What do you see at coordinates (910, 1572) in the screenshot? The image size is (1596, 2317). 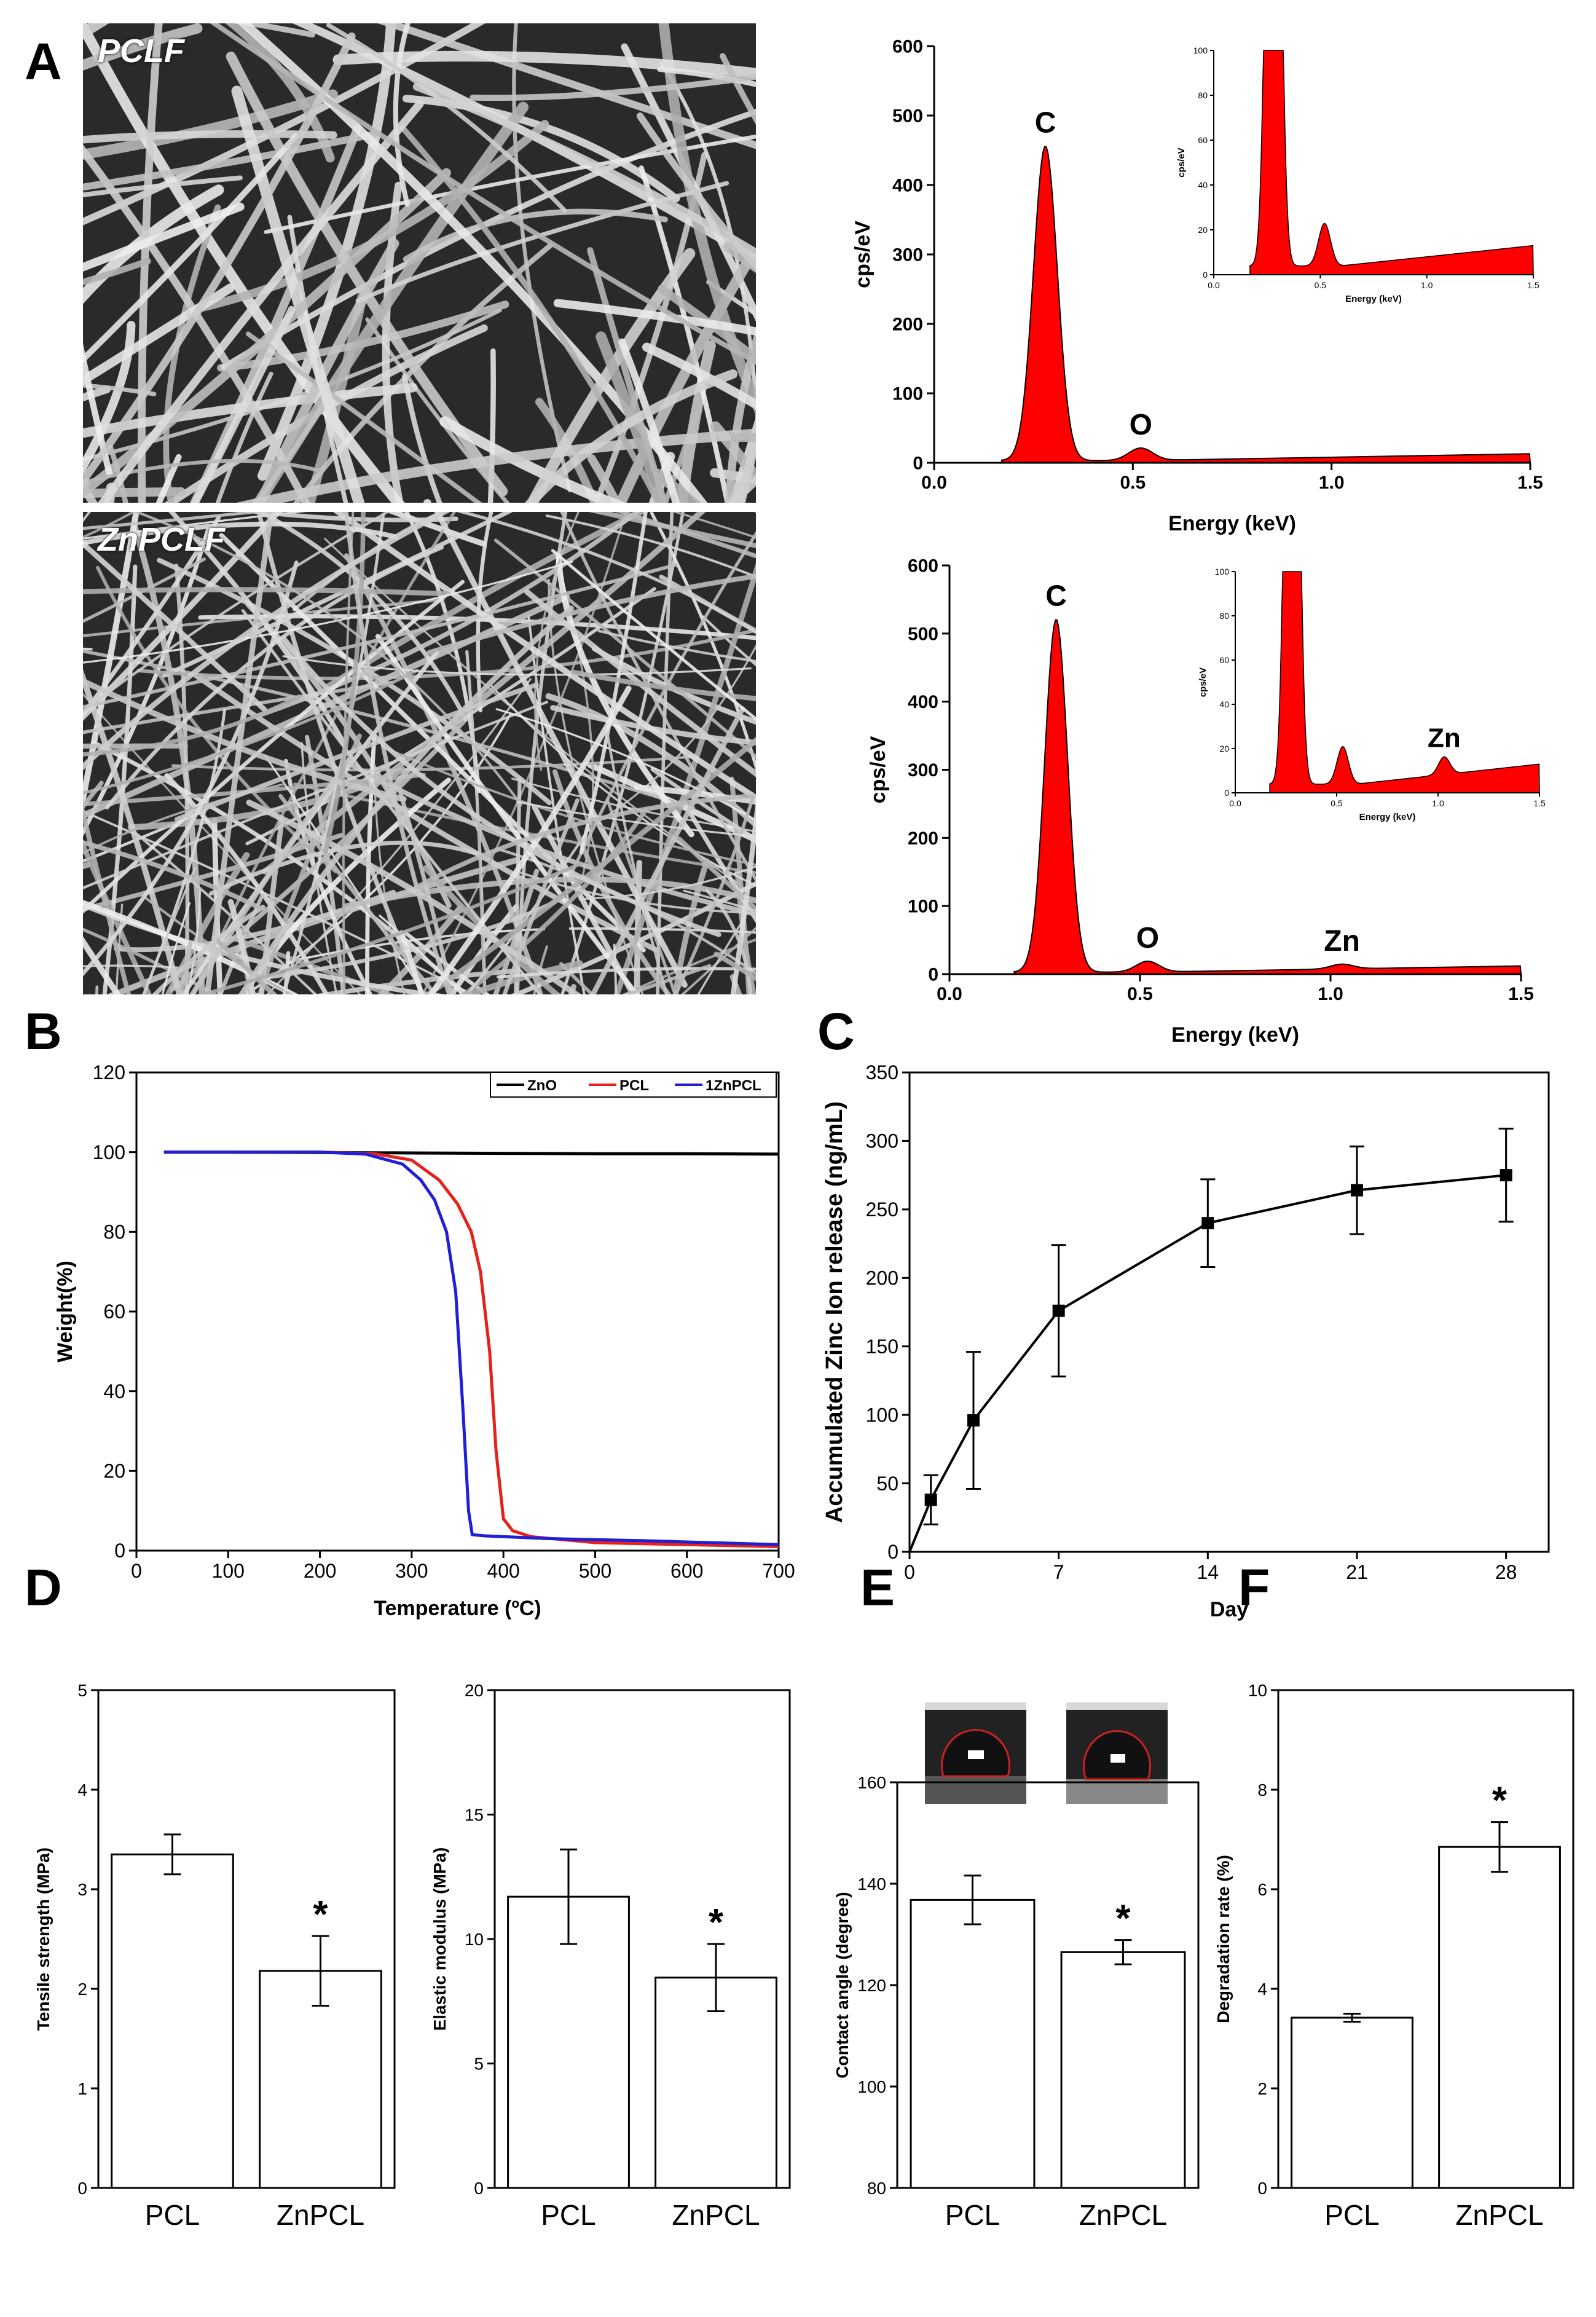 I see `x-tick-label: 0` at bounding box center [910, 1572].